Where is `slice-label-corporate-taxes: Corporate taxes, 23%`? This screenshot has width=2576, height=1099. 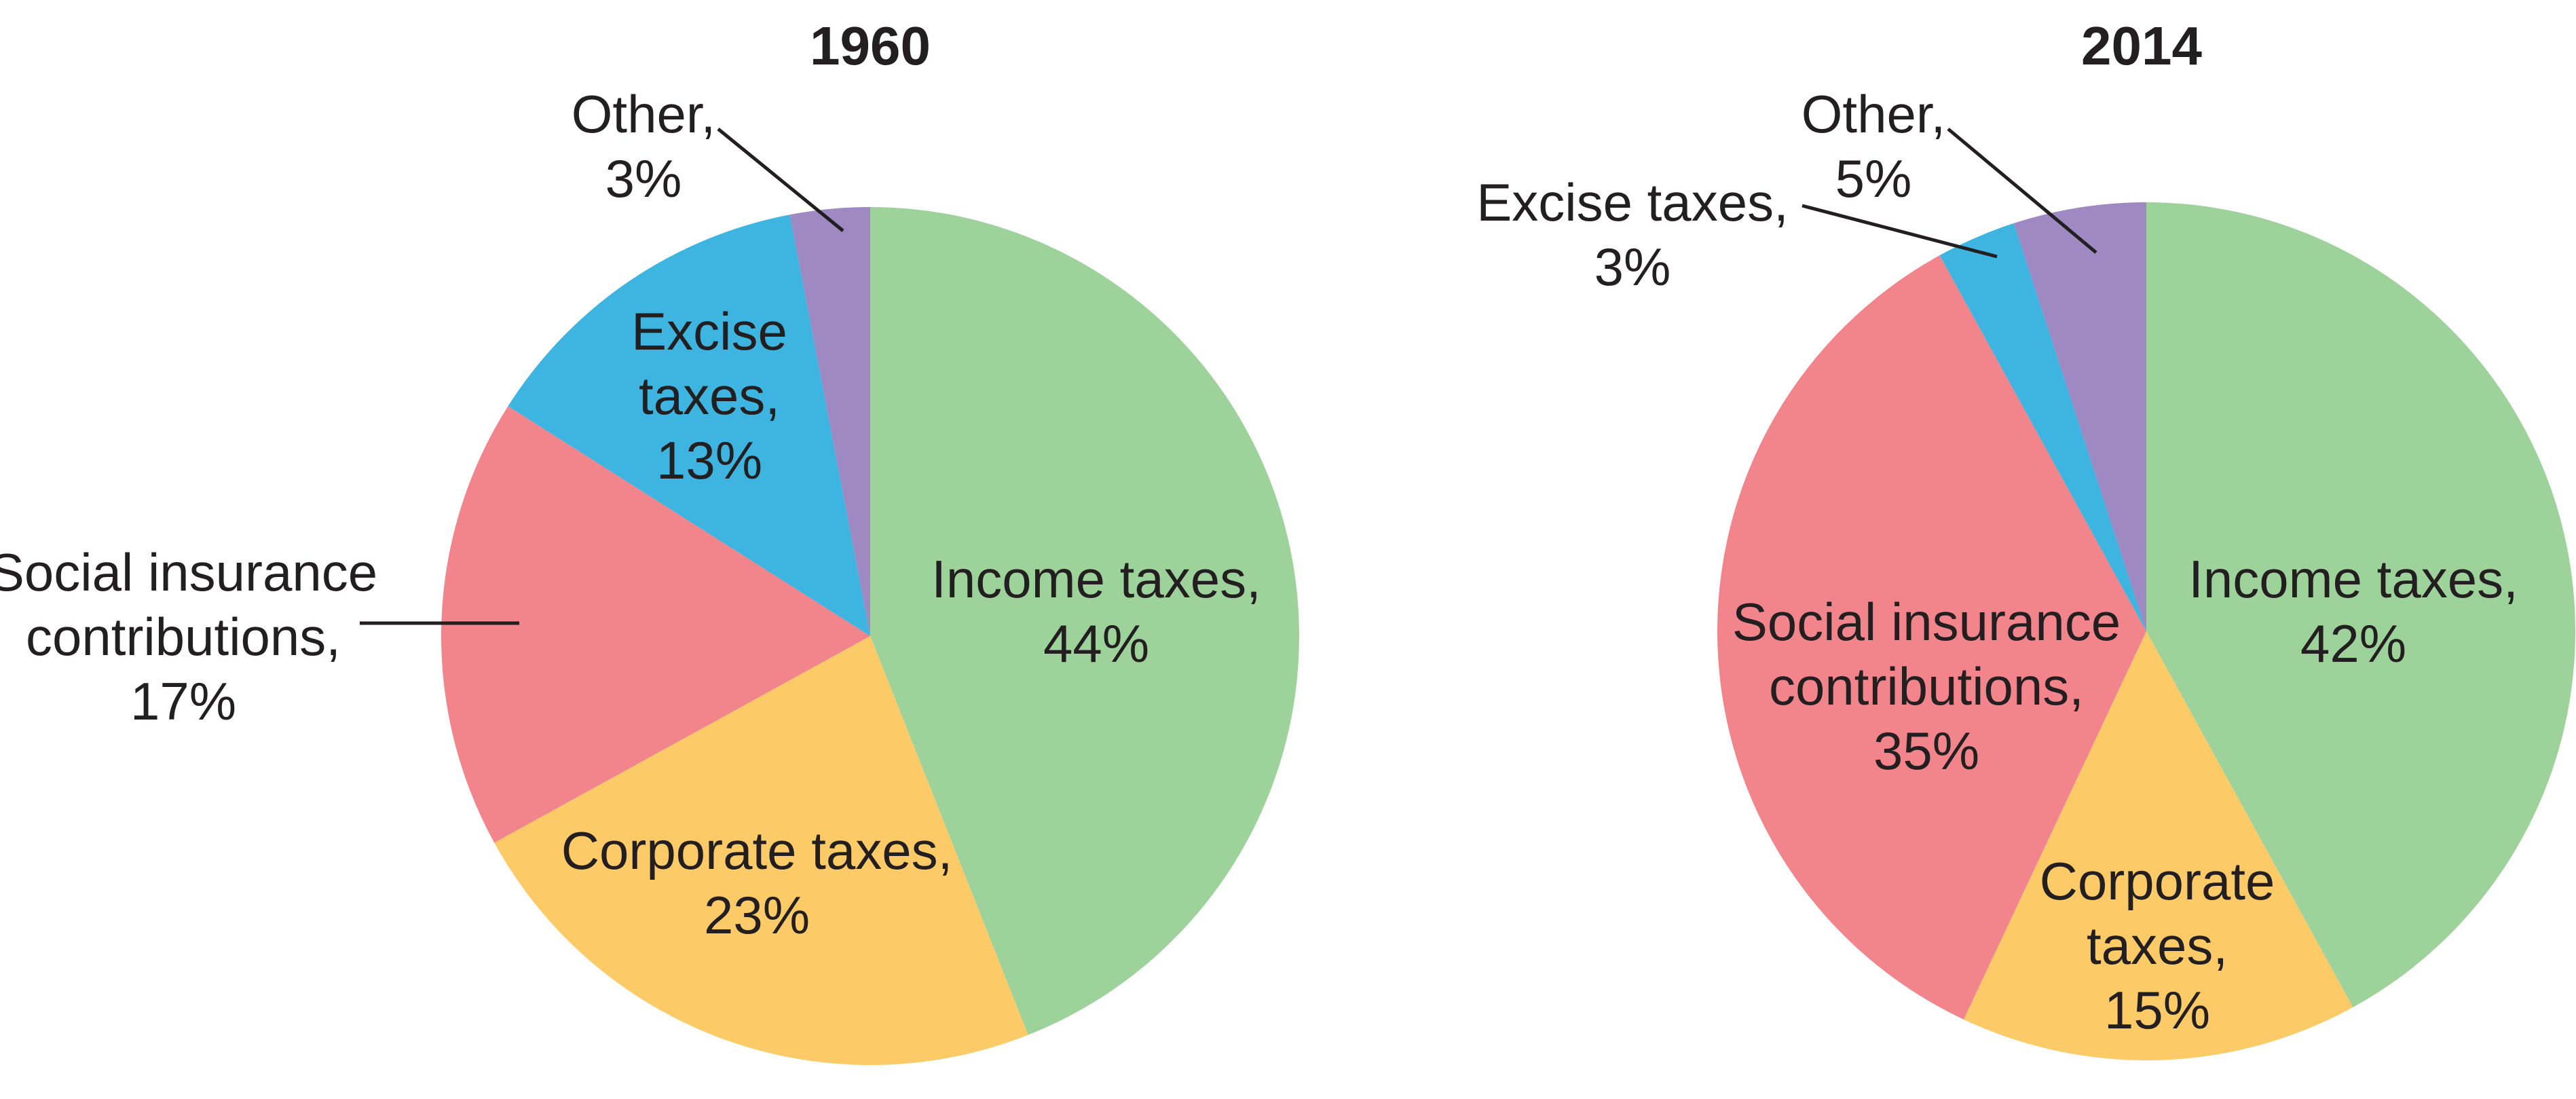
slice-label-corporate-taxes: Corporate taxes, 23% is located at coordinates (757, 883).